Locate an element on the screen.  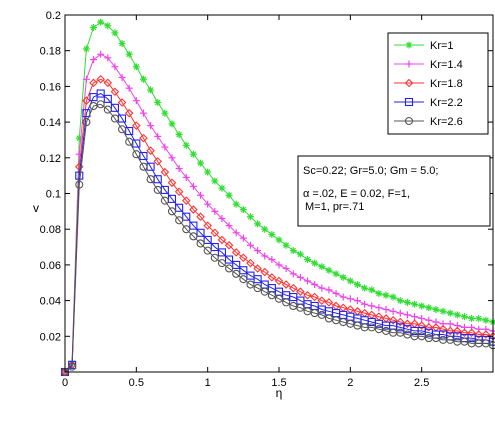
y-tick-label: 0.06 is located at coordinates (50, 266).